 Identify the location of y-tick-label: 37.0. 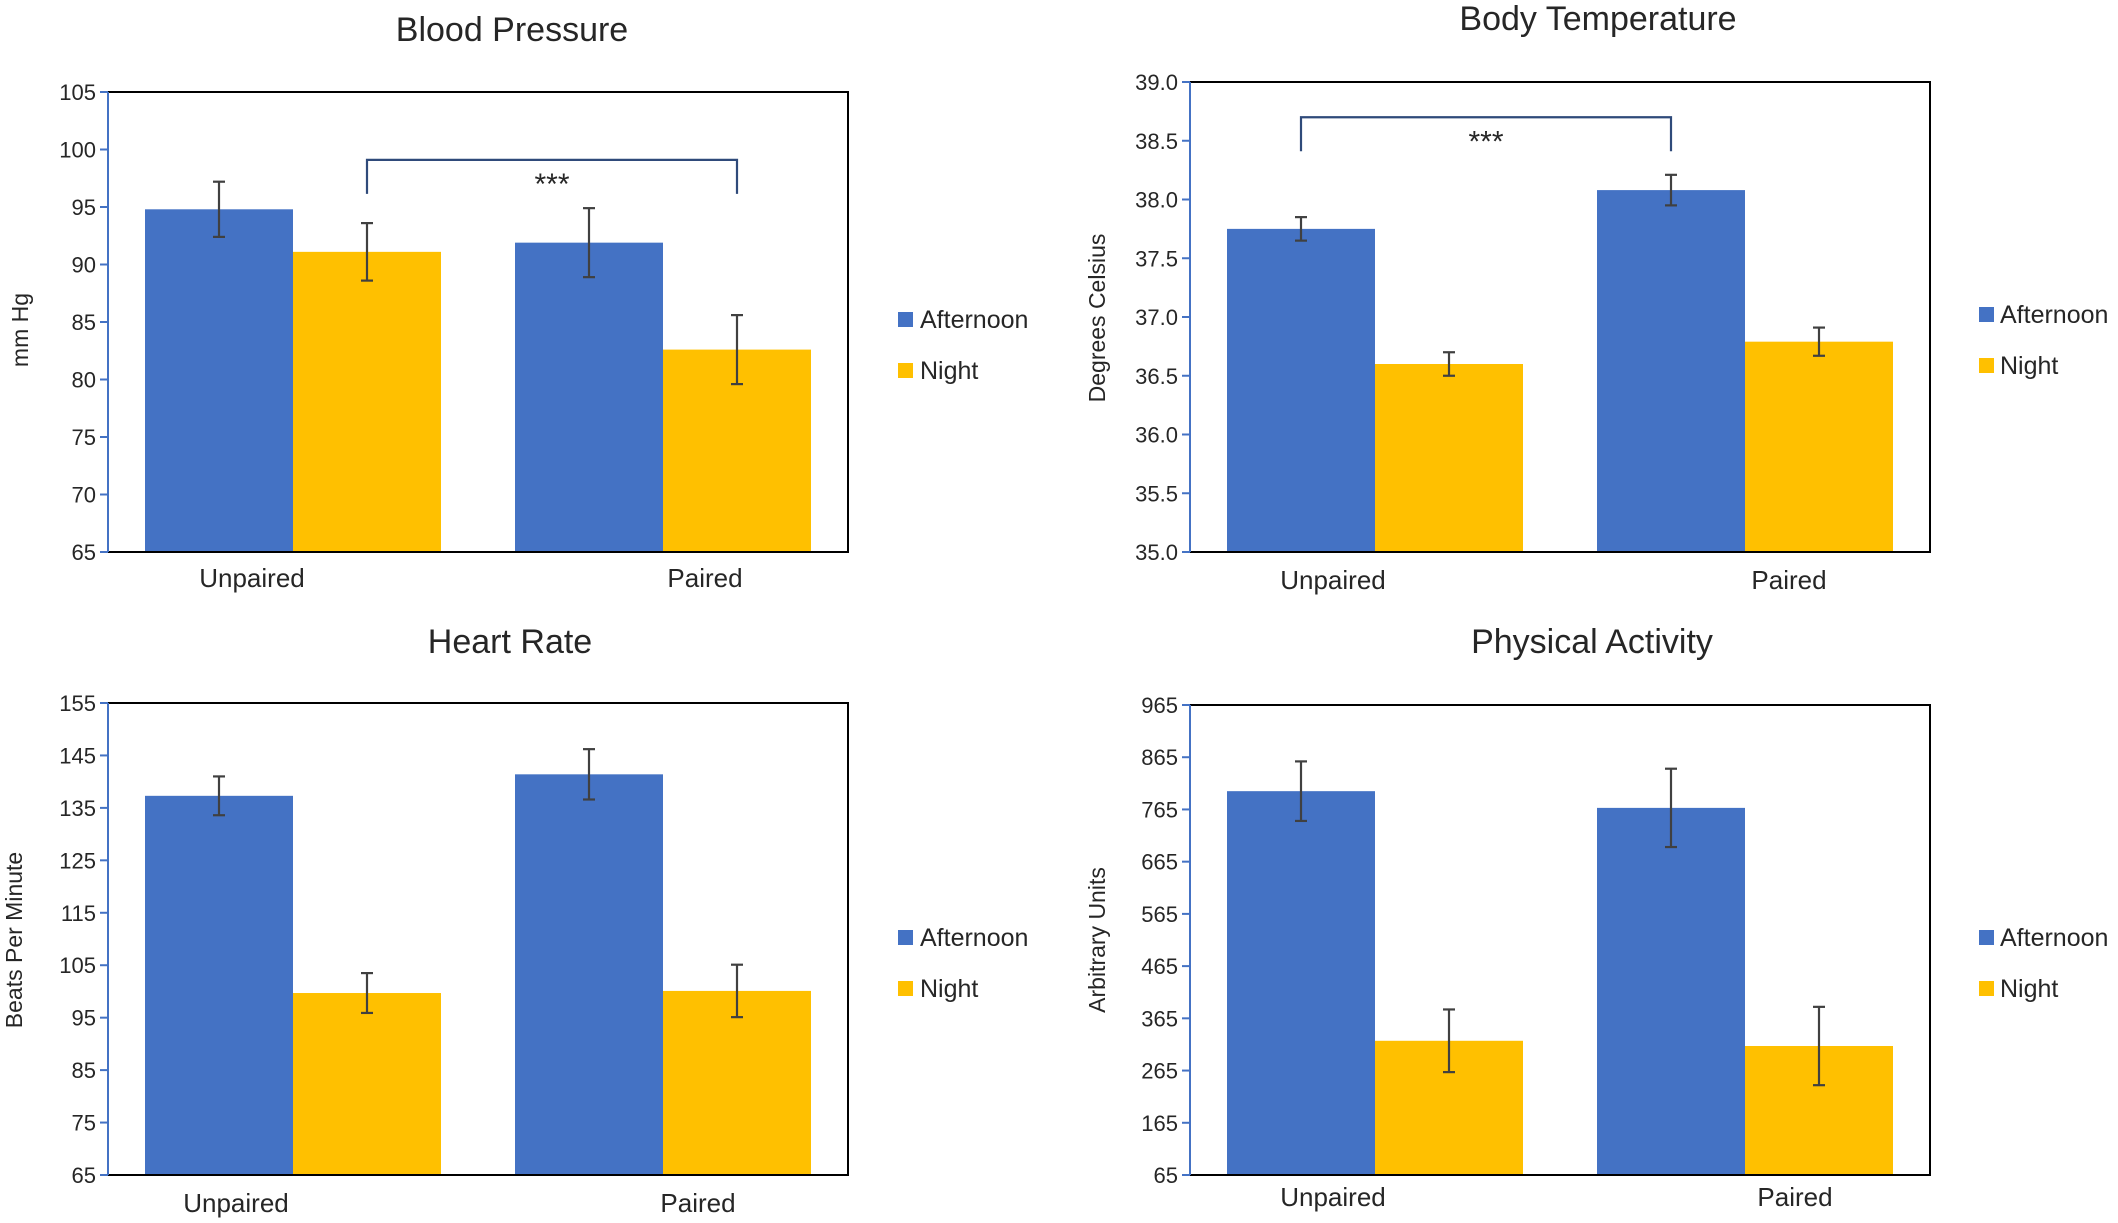
(1156, 317).